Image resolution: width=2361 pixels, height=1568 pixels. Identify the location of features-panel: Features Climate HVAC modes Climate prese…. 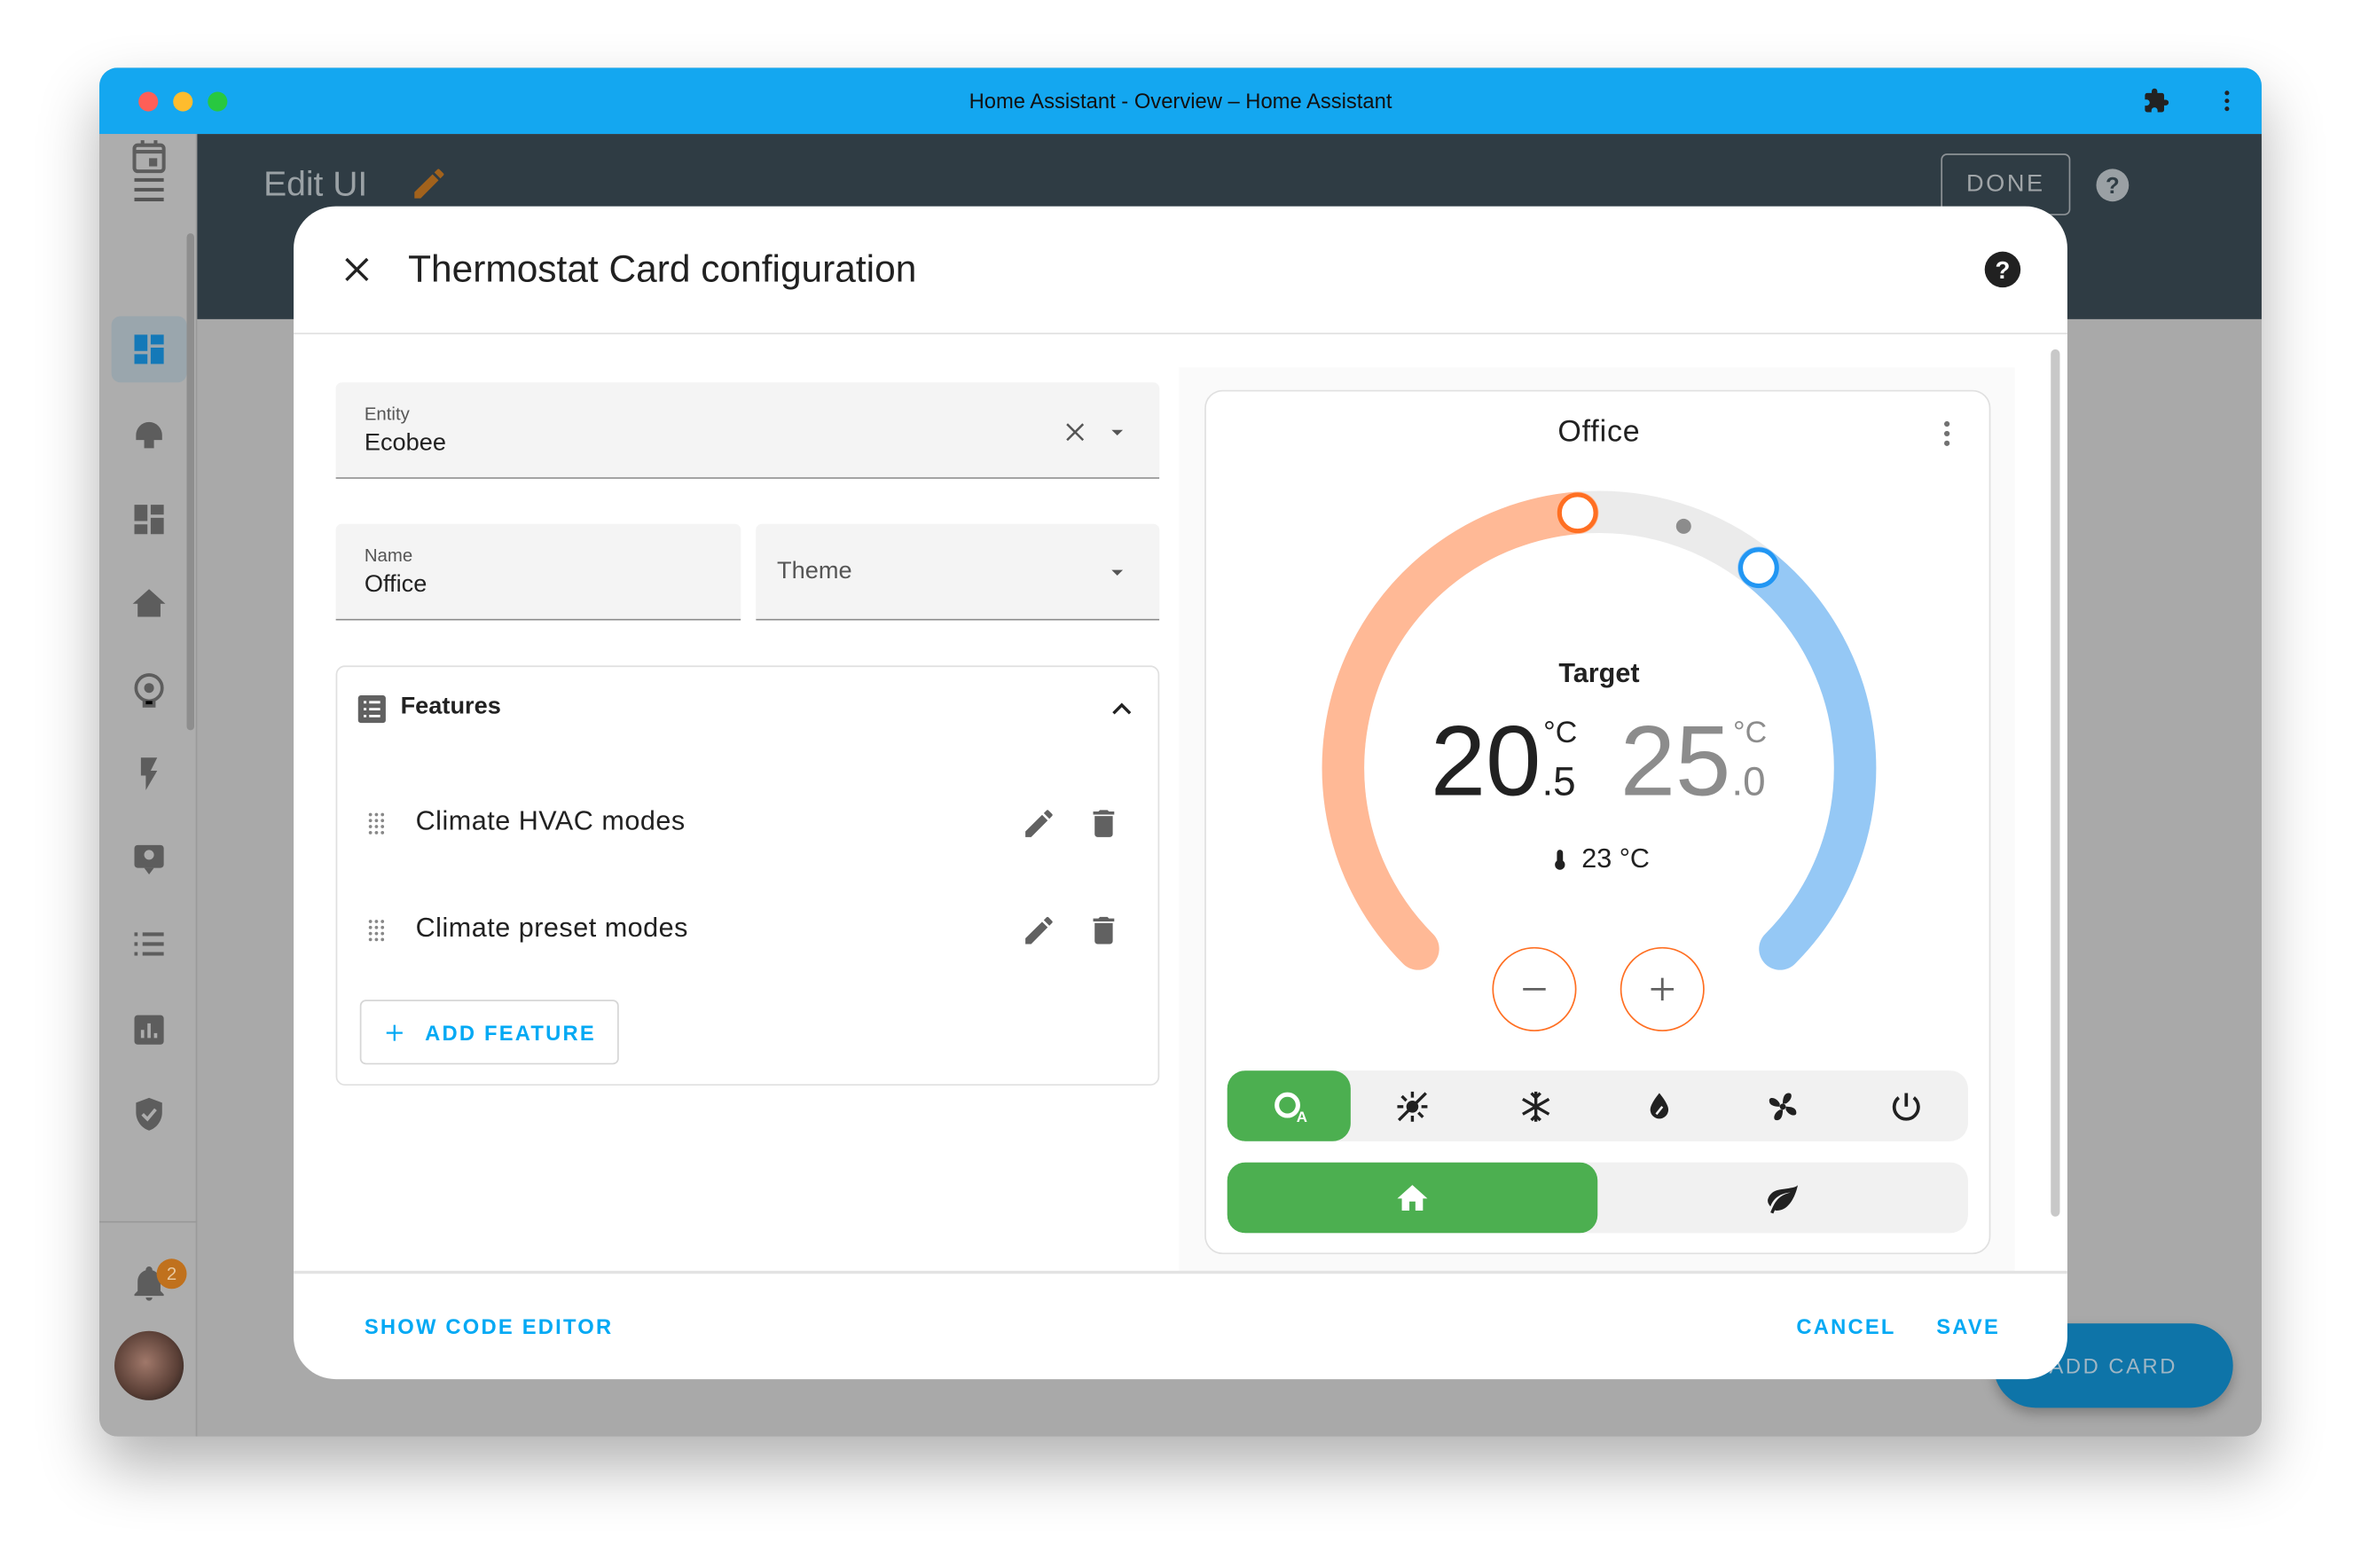
(748, 875).